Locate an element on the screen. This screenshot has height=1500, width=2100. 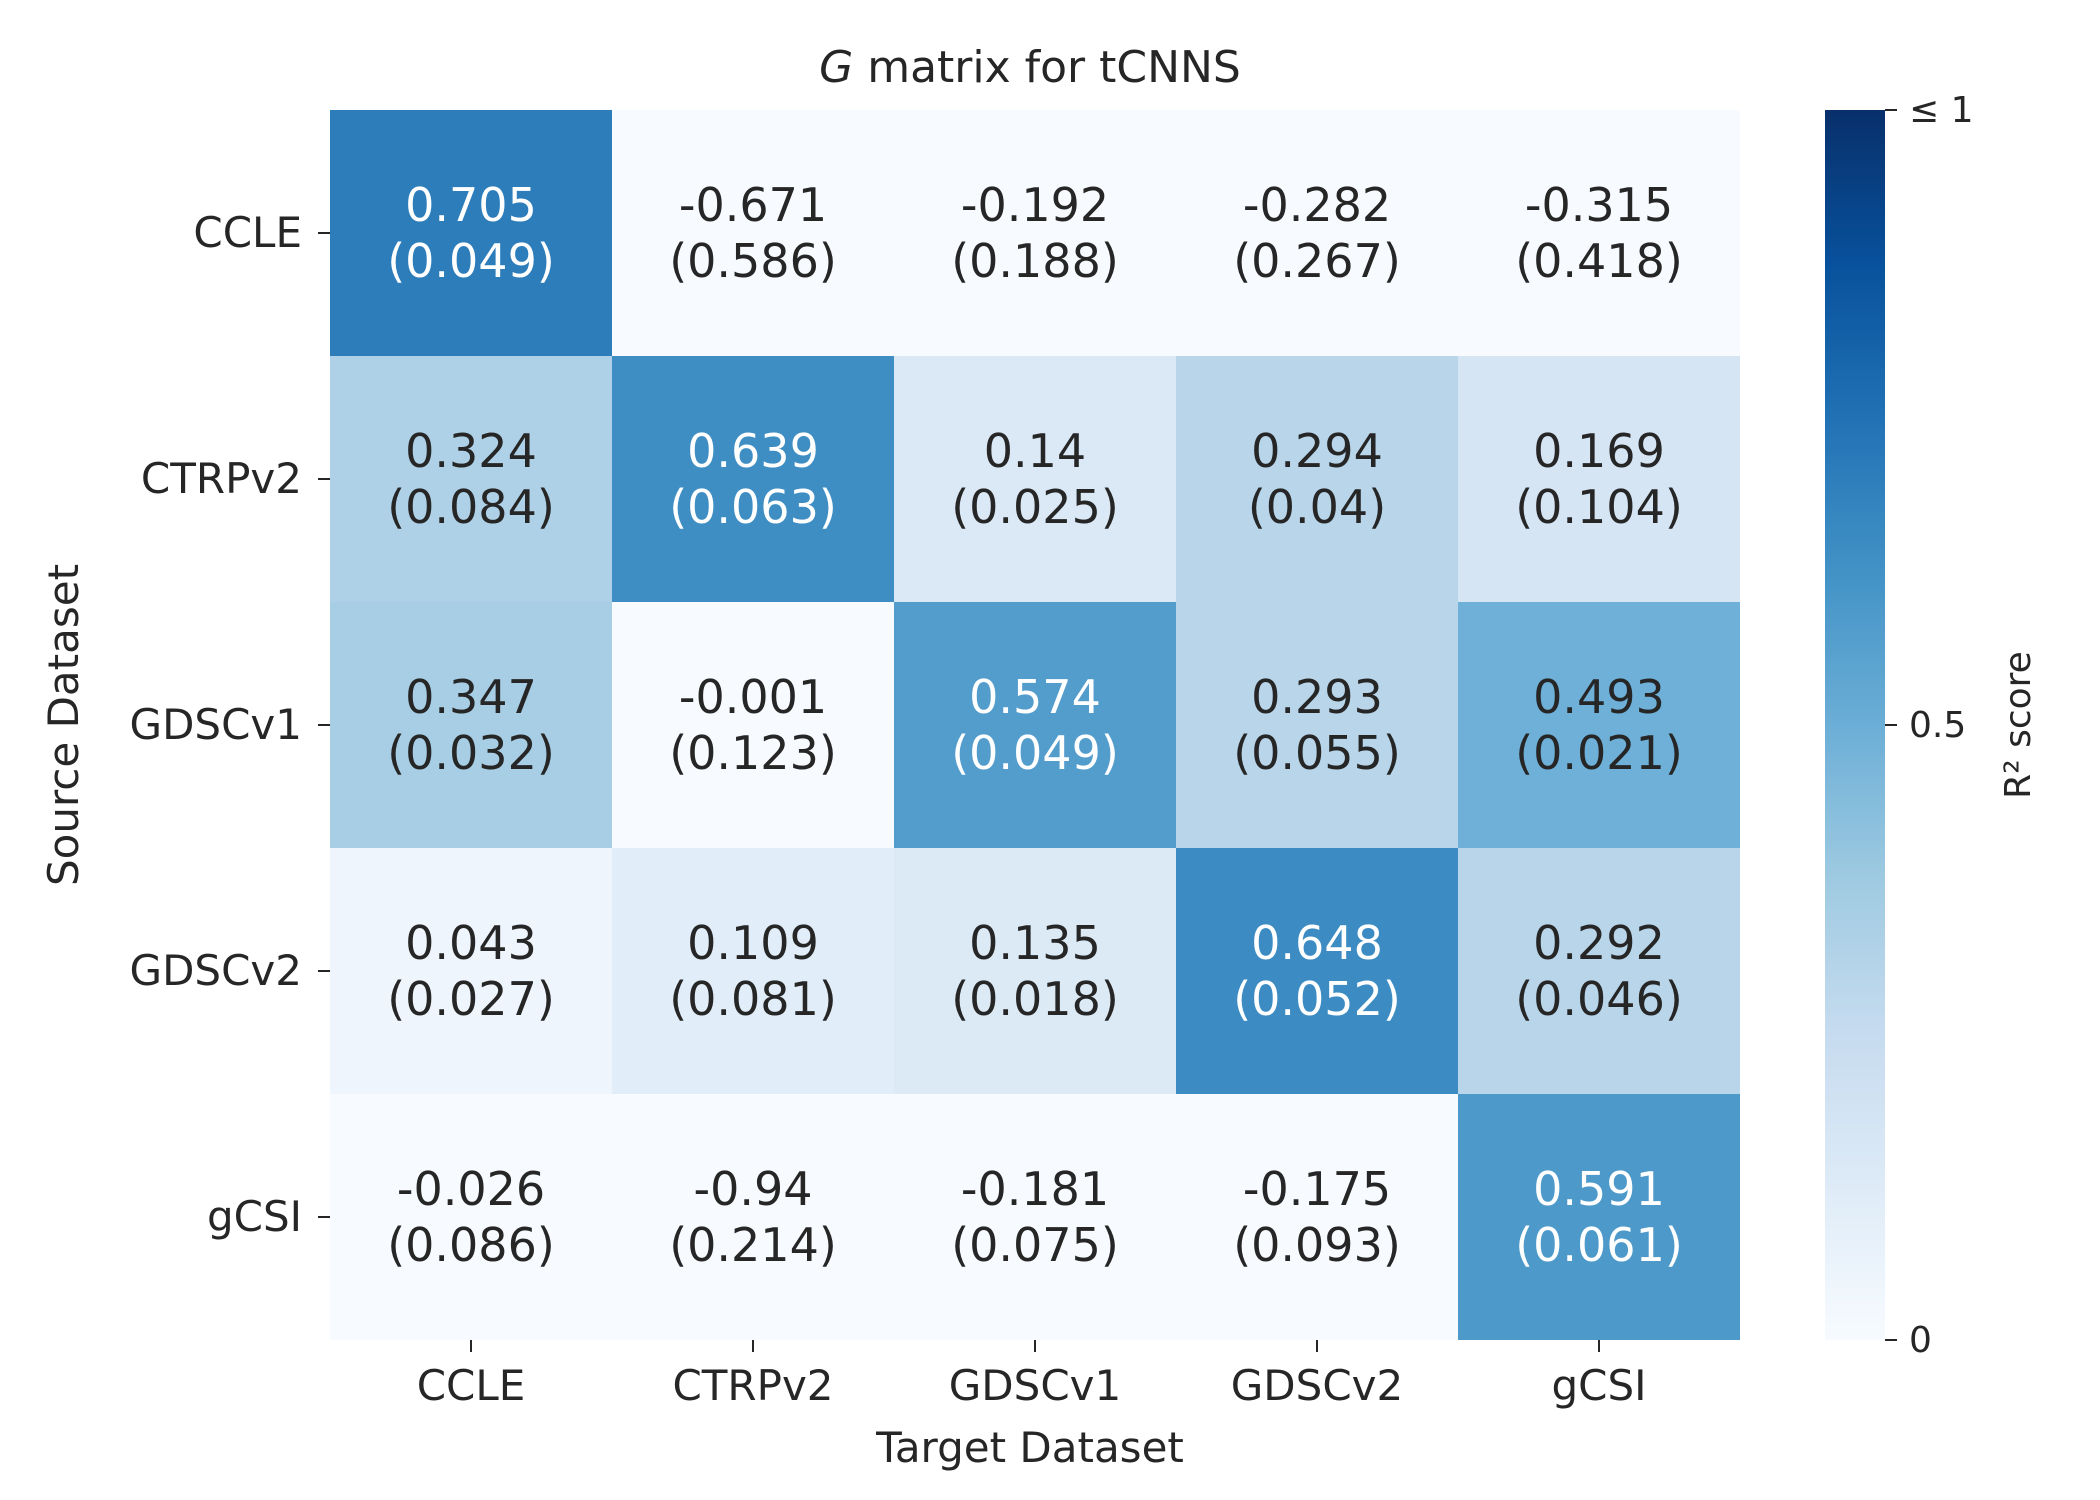
cell-value-label: 0.294 is located at coordinates (1317, 451).